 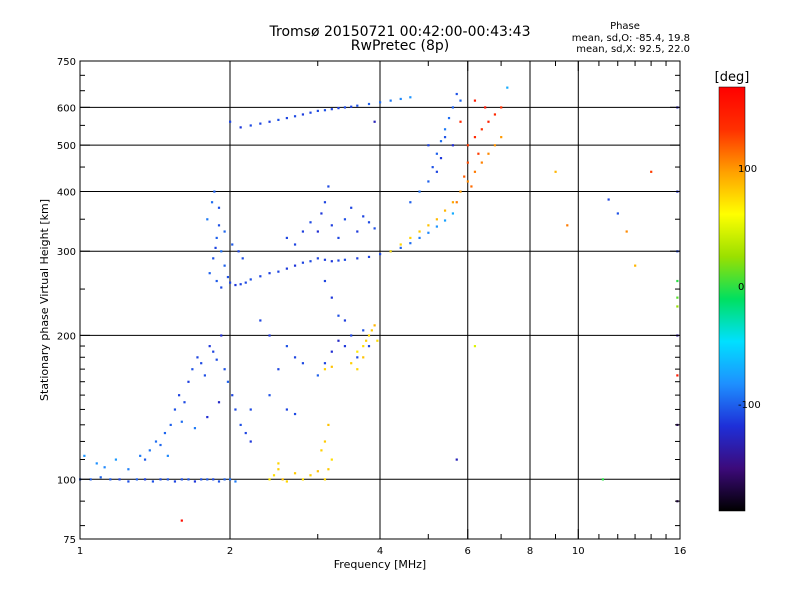 What do you see at coordinates (66, 252) in the screenshot?
I see `y-tick-label: 300` at bounding box center [66, 252].